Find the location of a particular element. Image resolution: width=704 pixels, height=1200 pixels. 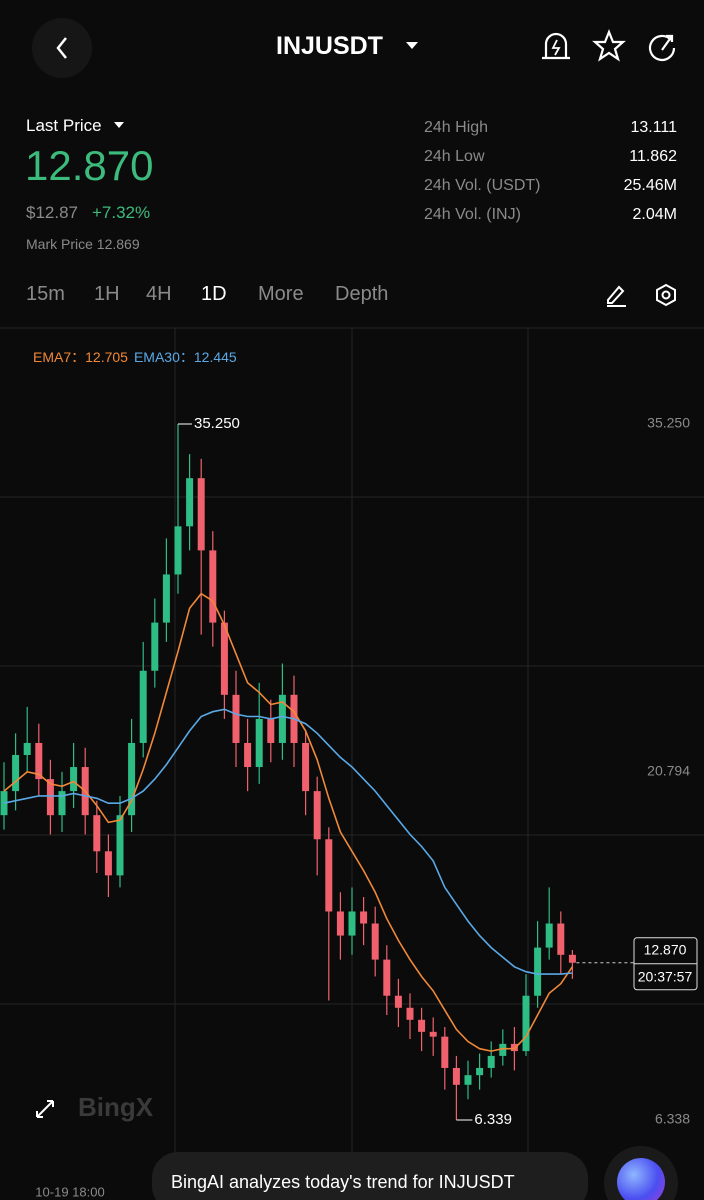

countdown-label: 20:37:57 is located at coordinates (665, 976).